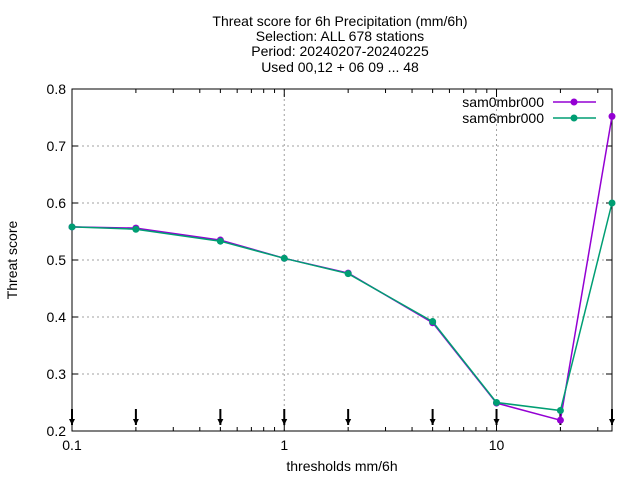 This screenshot has height=480, width=640. What do you see at coordinates (12, 259) in the screenshot?
I see `y-axis-label: Threat score` at bounding box center [12, 259].